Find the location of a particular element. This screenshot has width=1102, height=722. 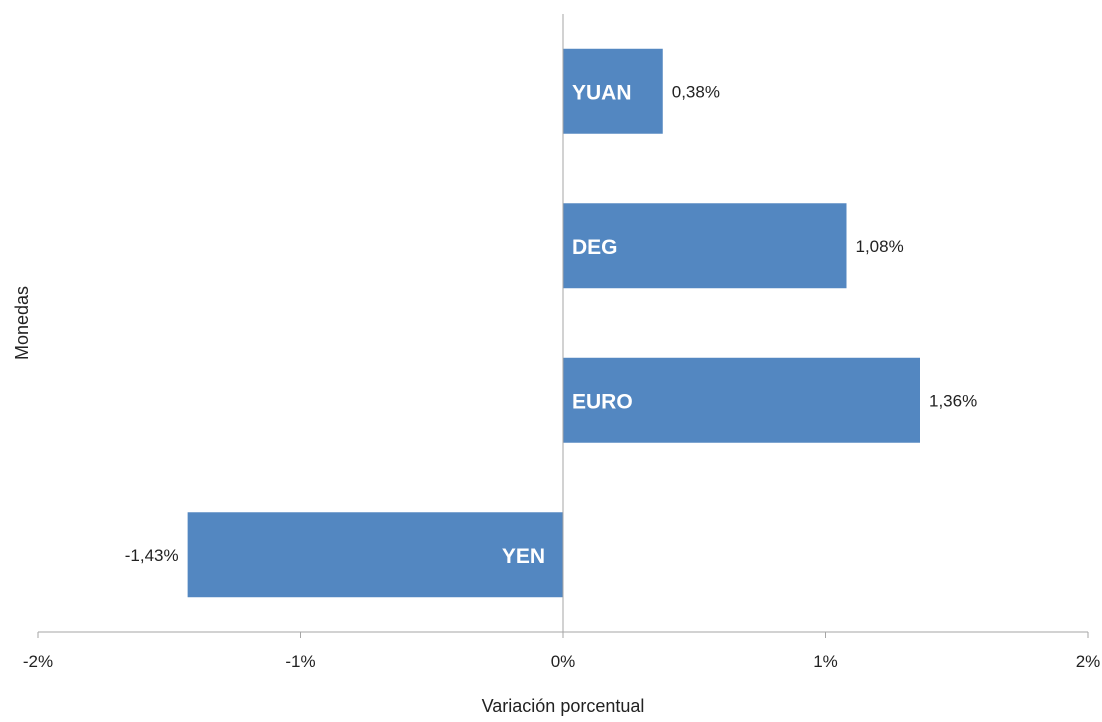

x-axis-ticks-group: -2% -1% 0% 1% 2% is located at coordinates (561, 651).